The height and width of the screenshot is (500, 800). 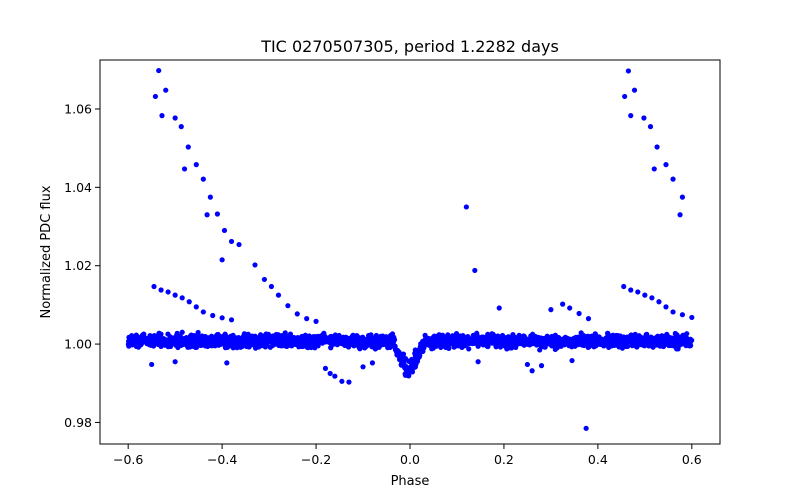 What do you see at coordinates (78, 108) in the screenshot?
I see `y-tick-label: 1.06` at bounding box center [78, 108].